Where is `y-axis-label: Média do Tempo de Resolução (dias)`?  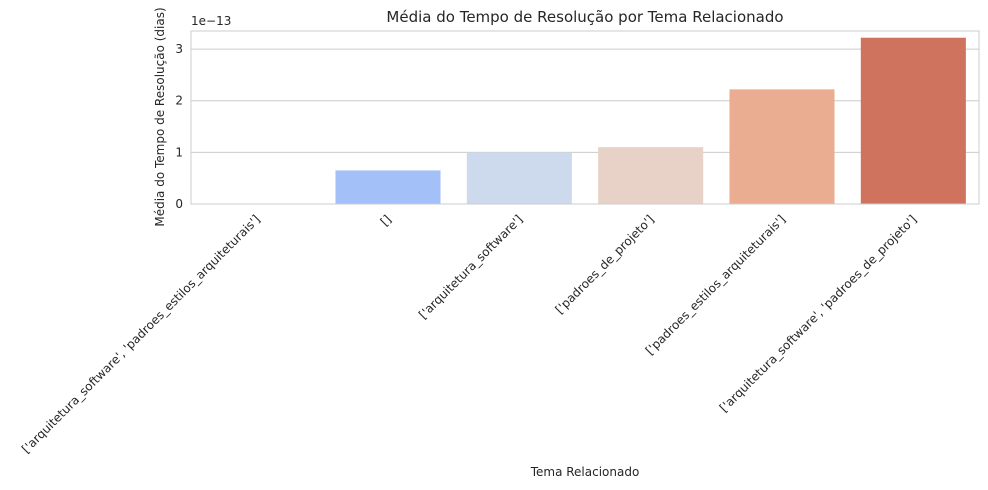 y-axis-label: Média do Tempo de Resolução (dias) is located at coordinates (160, 116).